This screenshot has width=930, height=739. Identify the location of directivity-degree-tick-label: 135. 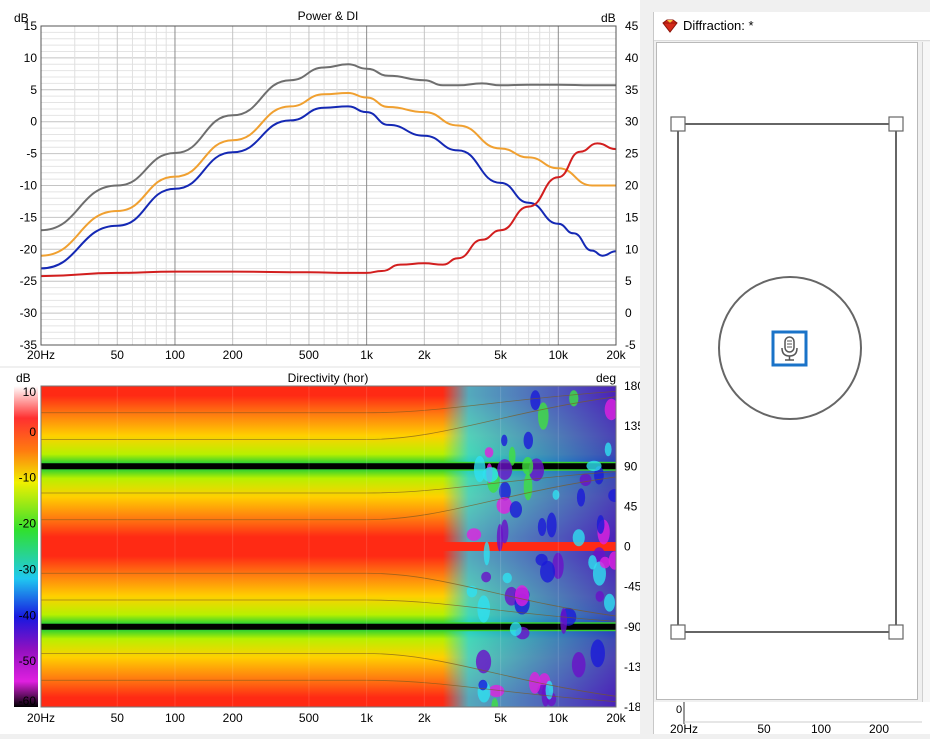
(632, 426).